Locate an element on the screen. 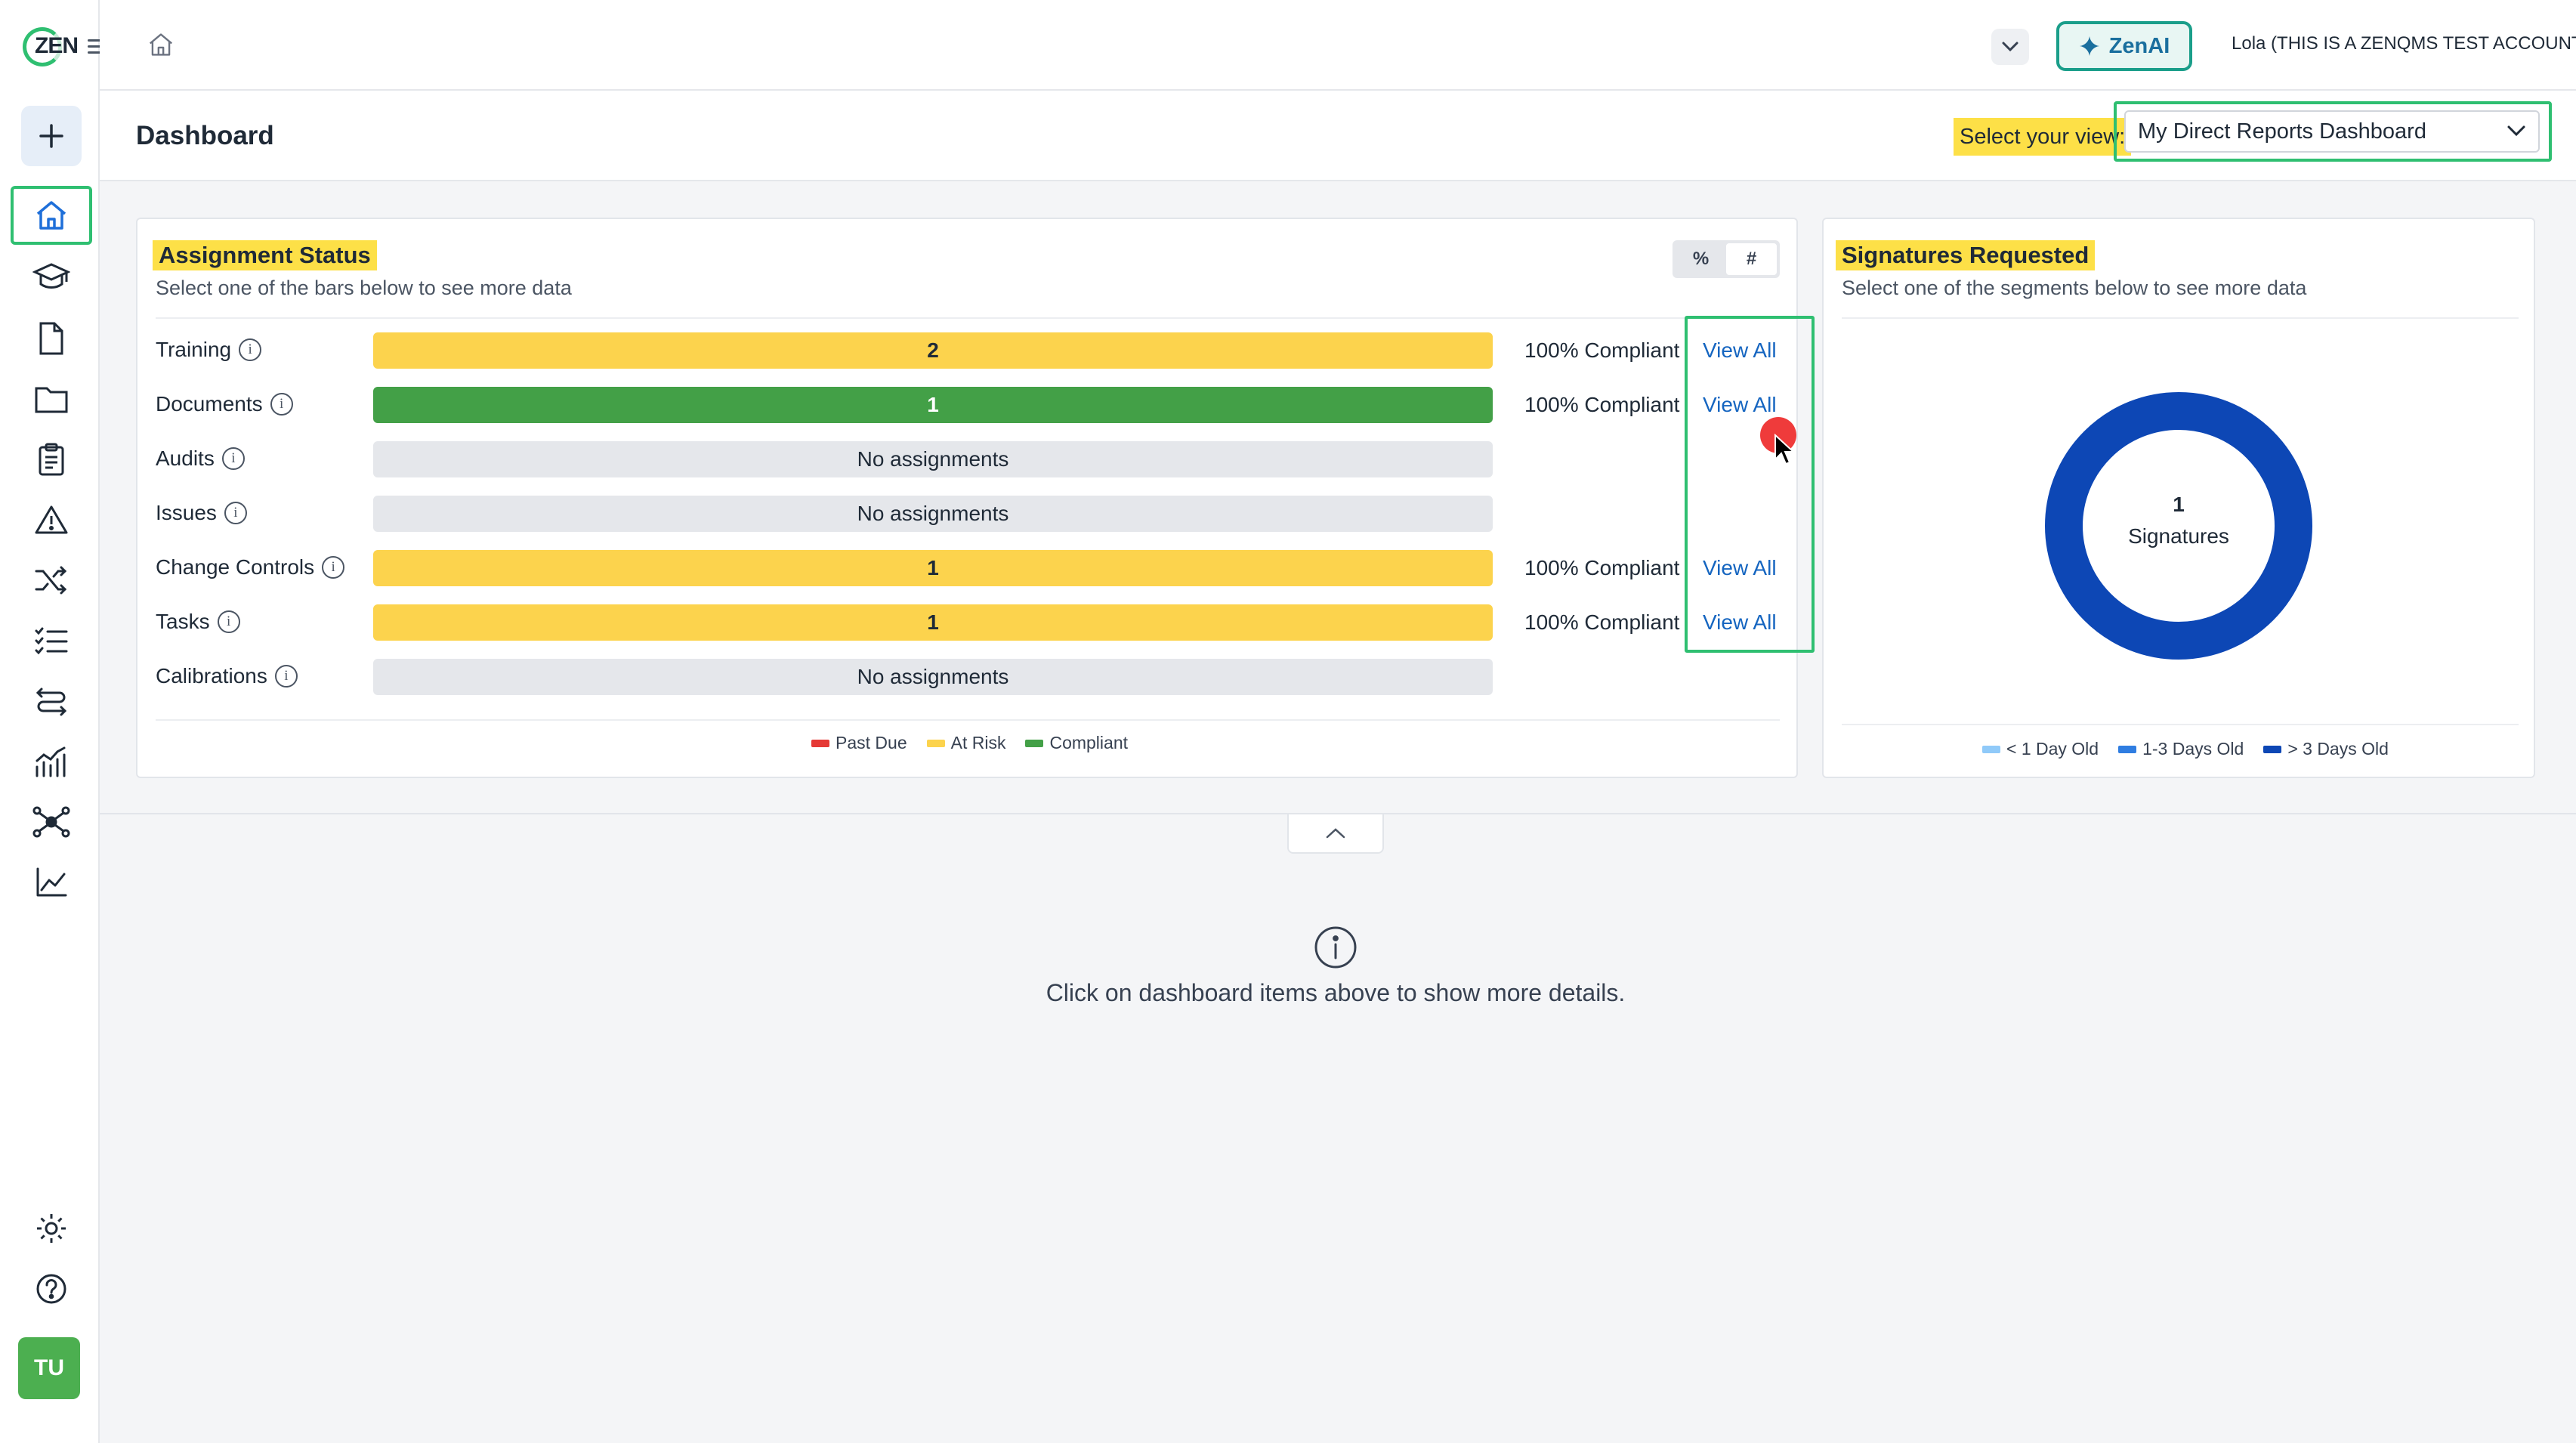  sidebar-item-tasks is located at coordinates (51, 640).